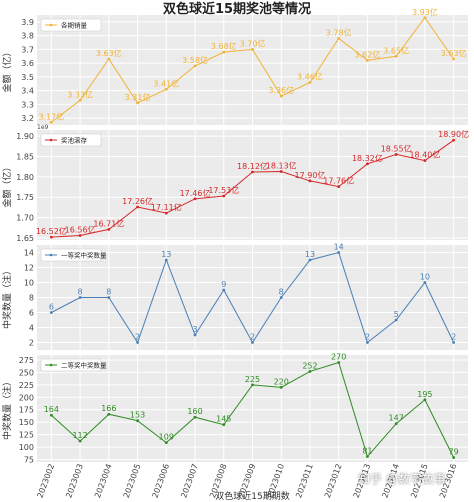 The width and height of the screenshot is (474, 502). I want to click on data-label: 5, so click(396, 314).